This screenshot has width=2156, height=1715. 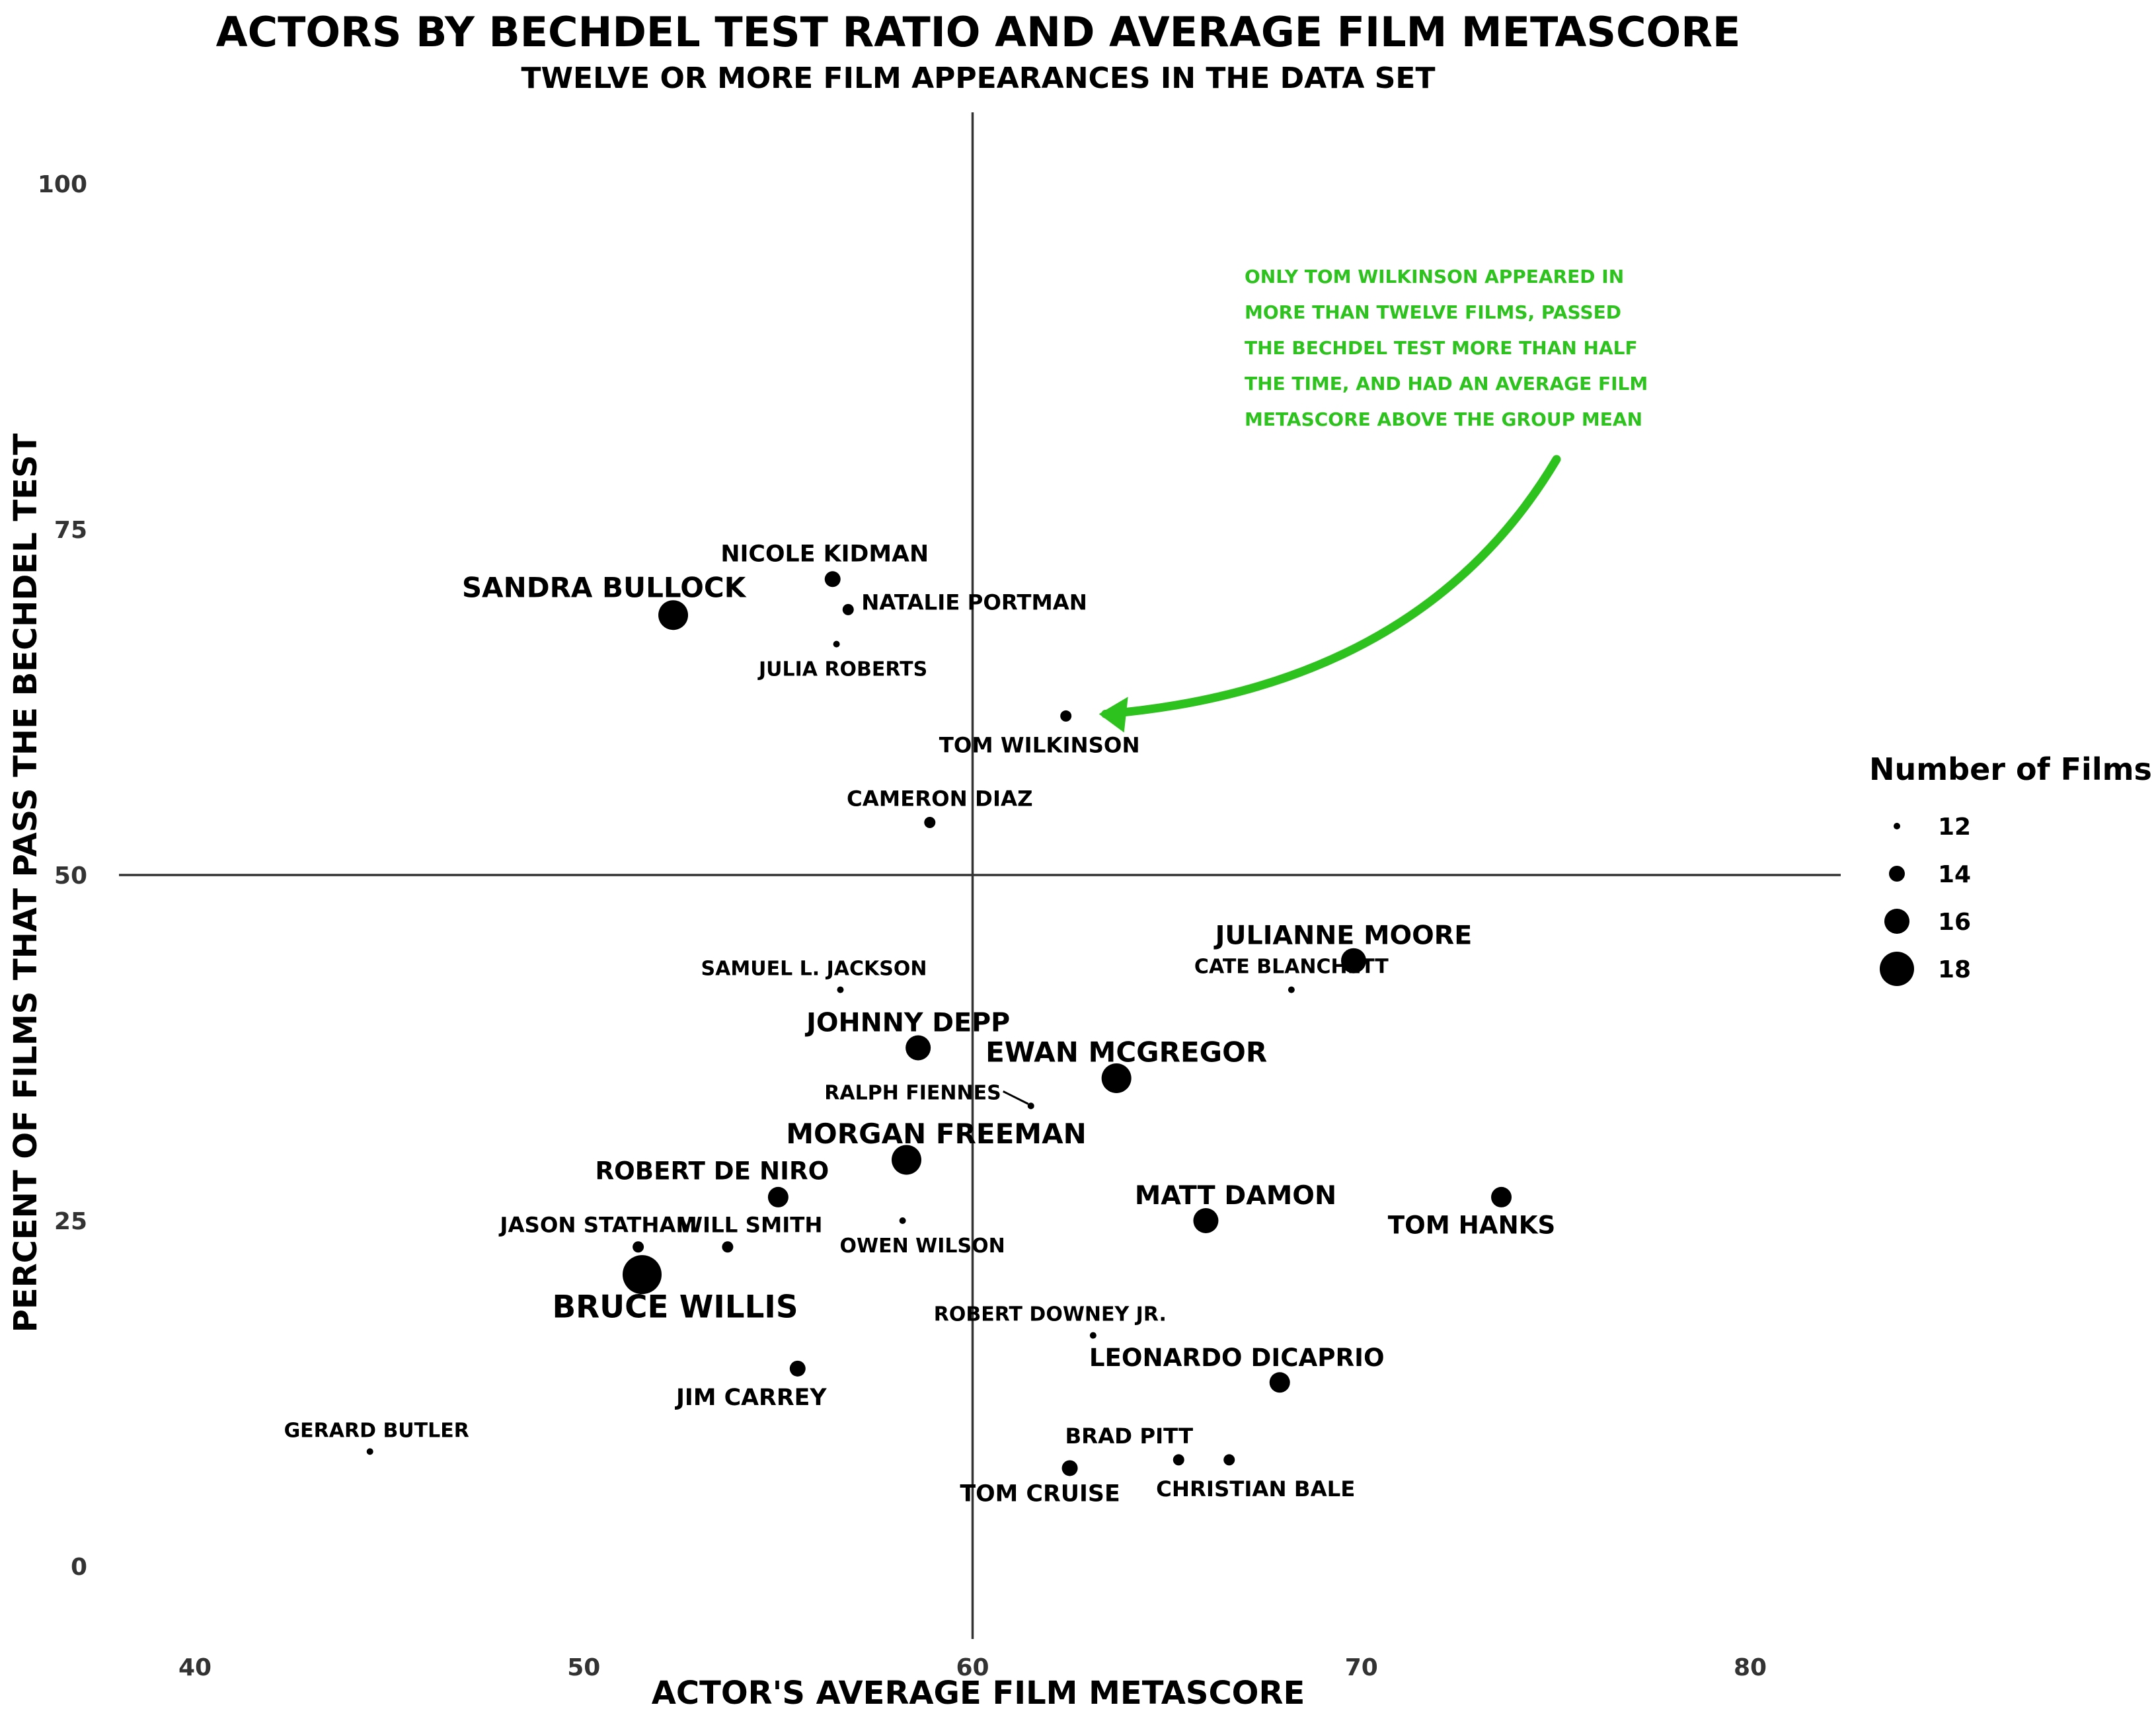 I want to click on point-label: RALPH FIENNES, so click(x=912, y=1092).